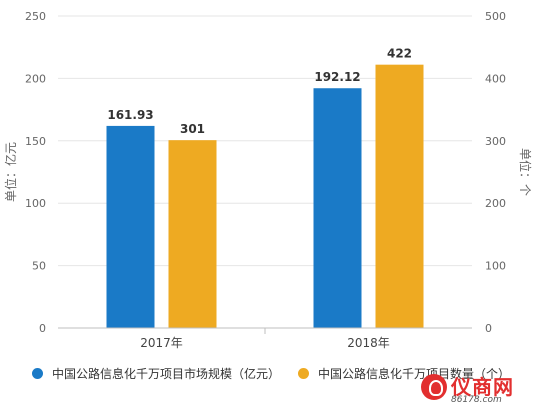 The height and width of the screenshot is (411, 535). Describe the element at coordinates (35, 78) in the screenshot. I see `y-left-tick-label: 200` at that location.